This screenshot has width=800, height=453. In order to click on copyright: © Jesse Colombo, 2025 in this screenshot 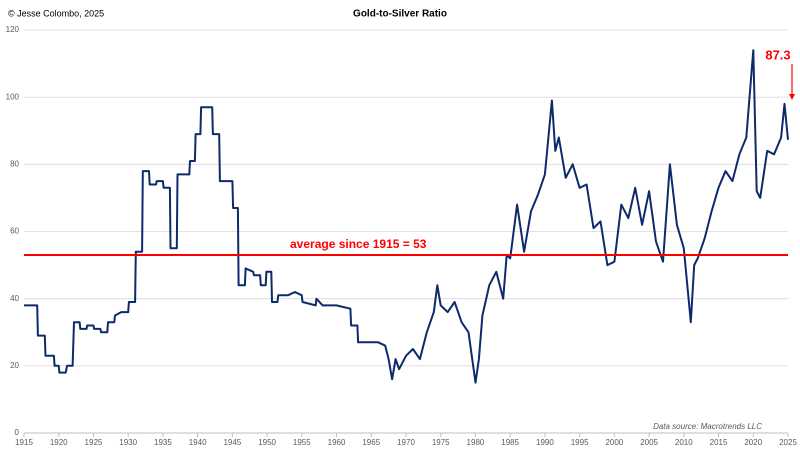, I will do `click(56, 13)`.